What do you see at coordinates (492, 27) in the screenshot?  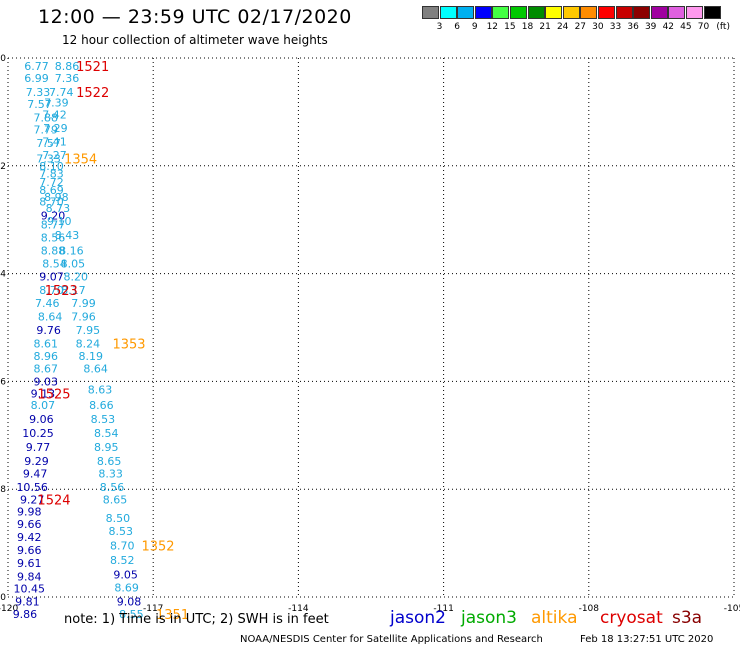 I see `legend-label: 12` at bounding box center [492, 27].